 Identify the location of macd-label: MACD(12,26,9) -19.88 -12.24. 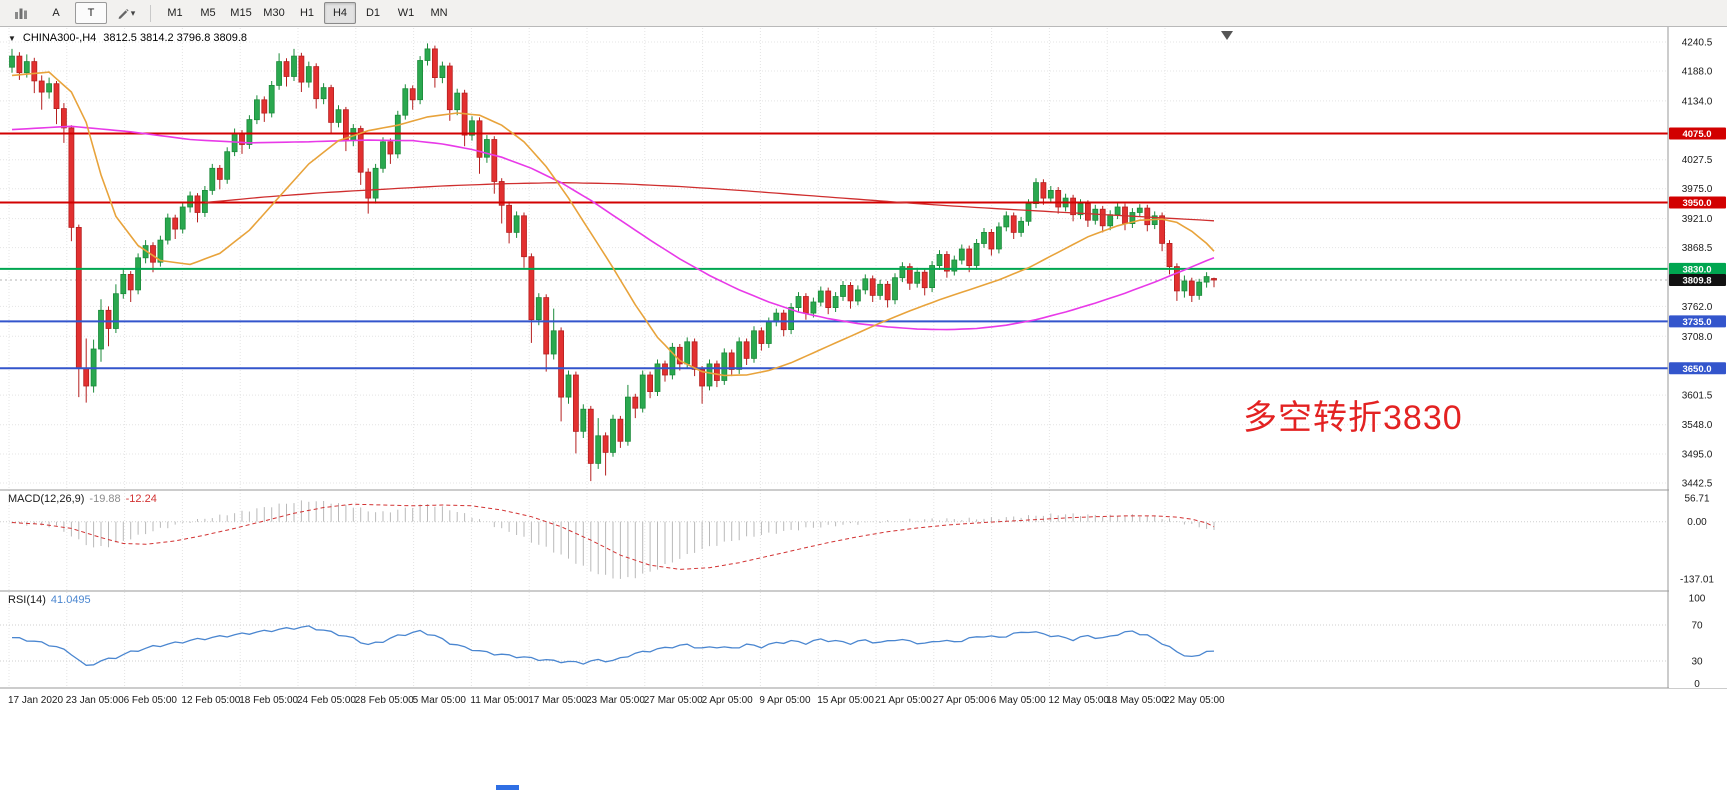
(85, 499).